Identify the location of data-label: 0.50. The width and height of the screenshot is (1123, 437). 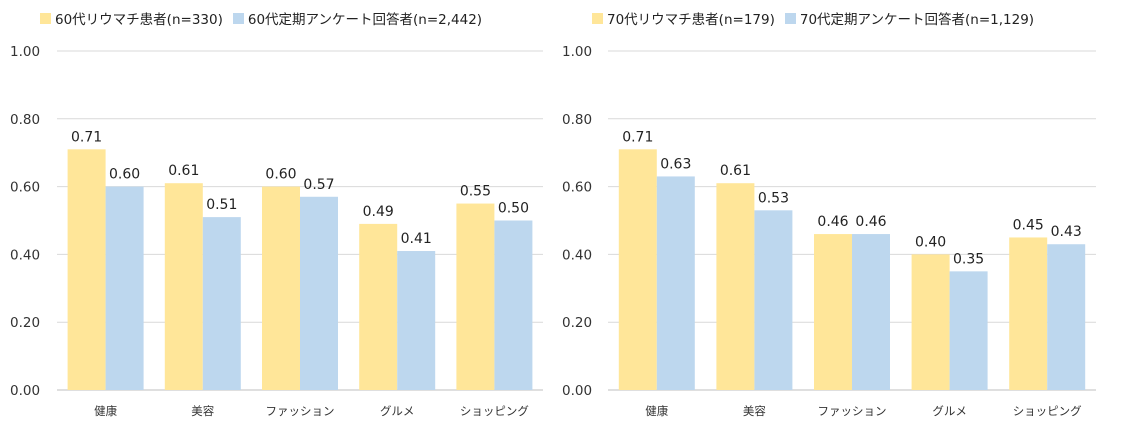
(513, 209).